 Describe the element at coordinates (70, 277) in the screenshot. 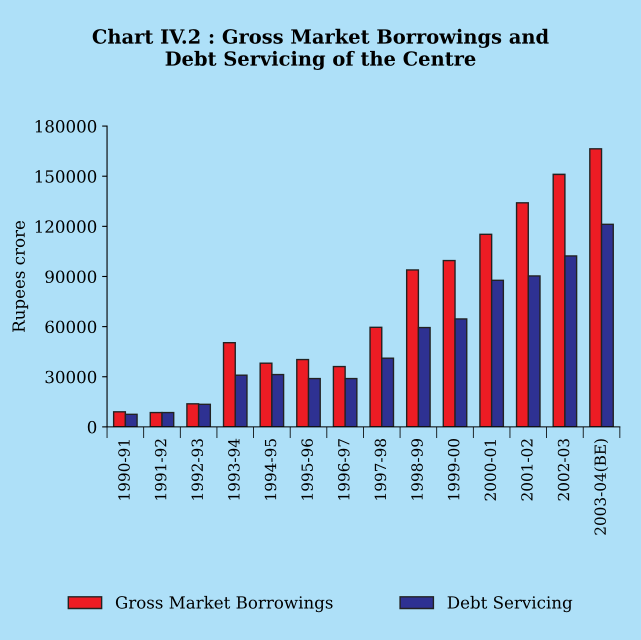

I see `y-tick-label: 90000` at that location.